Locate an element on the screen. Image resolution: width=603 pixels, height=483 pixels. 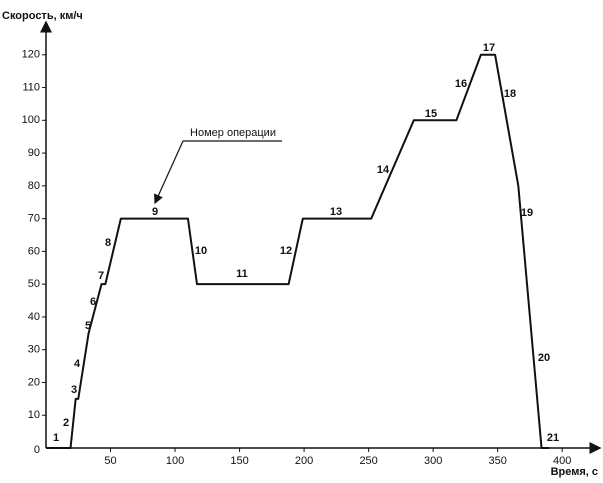
operation-number: 11 is located at coordinates (242, 274).